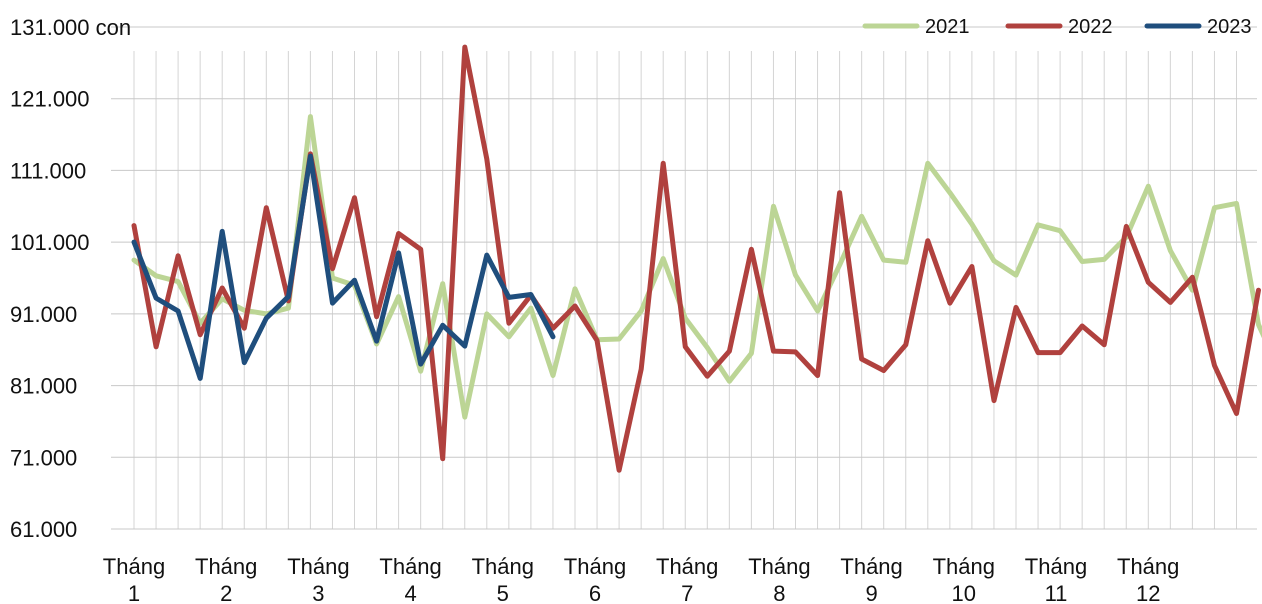 The width and height of the screenshot is (1262, 604). Describe the element at coordinates (70, 27) in the screenshot. I see `y-tick-label: 131.000 con` at that location.